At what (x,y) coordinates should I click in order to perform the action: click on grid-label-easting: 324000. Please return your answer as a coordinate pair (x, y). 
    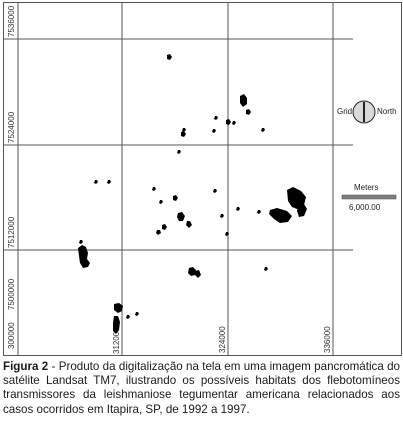
    Looking at the image, I should click on (222, 339).